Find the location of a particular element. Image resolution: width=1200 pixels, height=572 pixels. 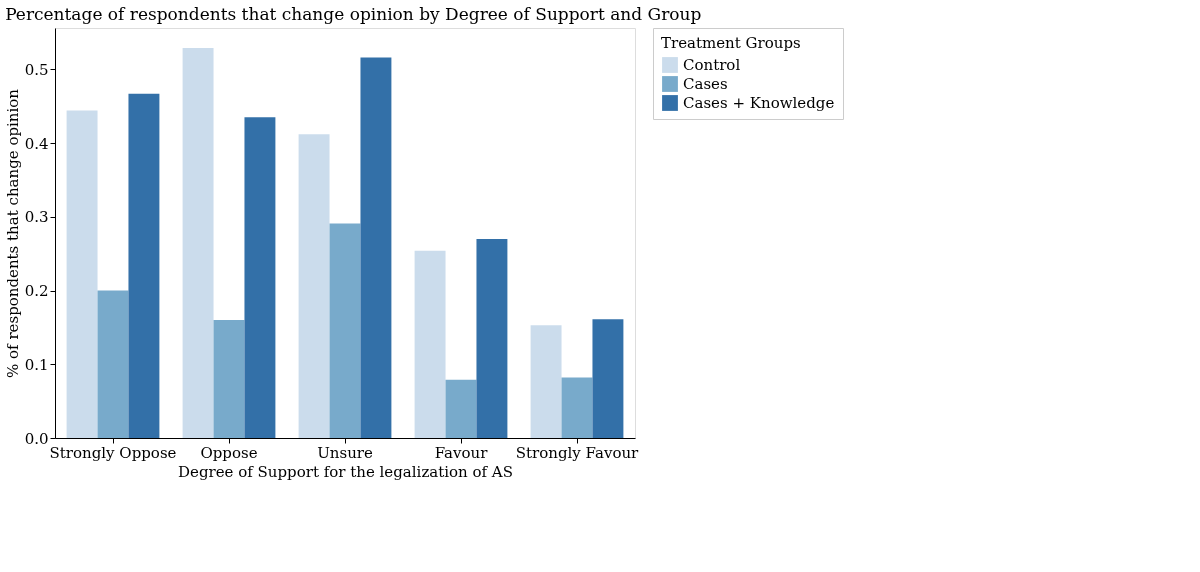

y-axis-title: % of respondents that change opinion is located at coordinates (12, 233).